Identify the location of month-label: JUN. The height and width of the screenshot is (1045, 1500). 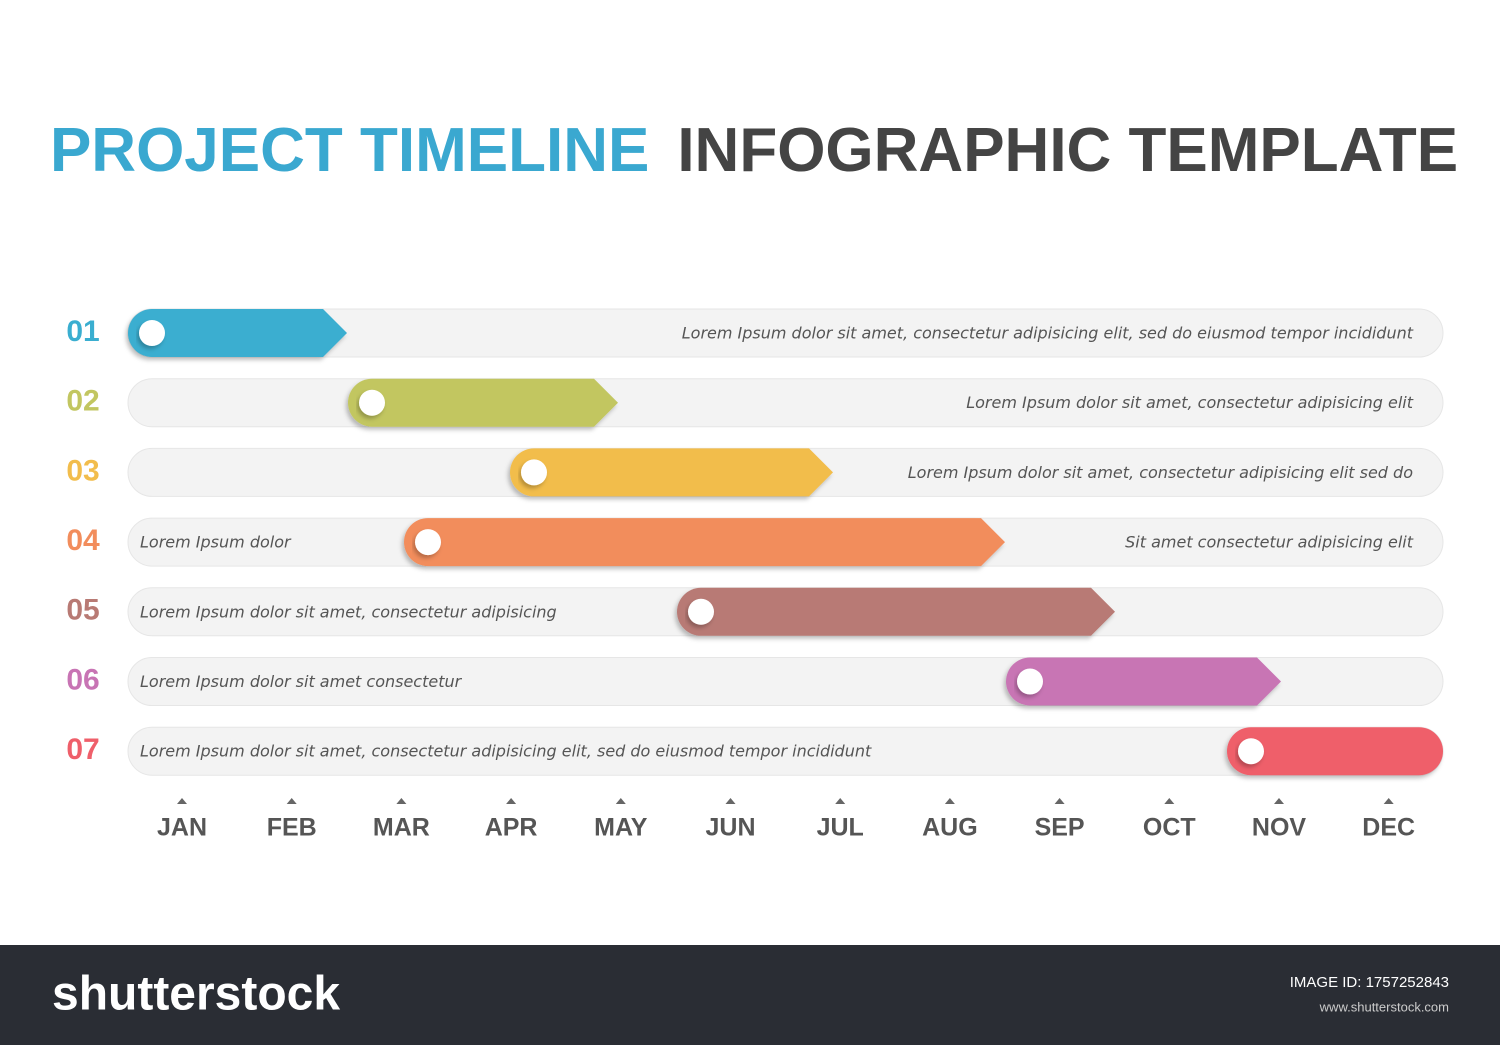
(730, 828).